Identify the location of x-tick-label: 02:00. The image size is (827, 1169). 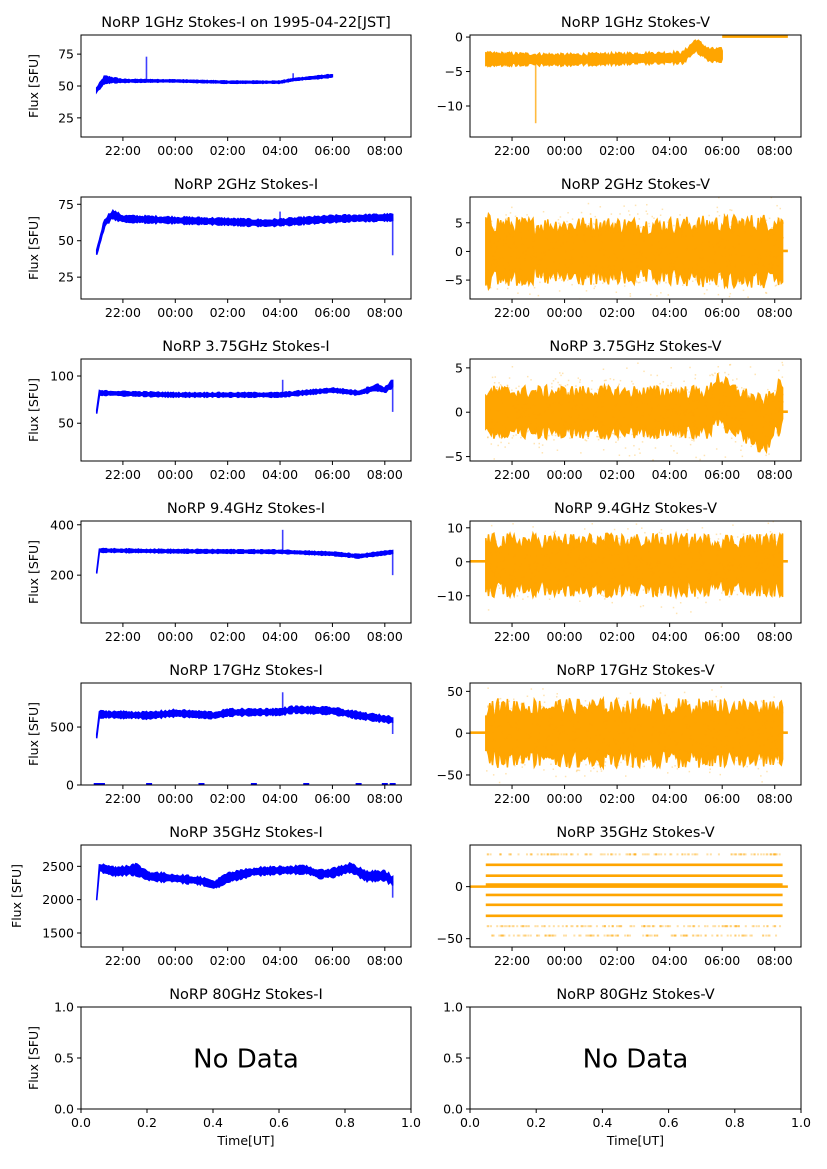
(617, 150).